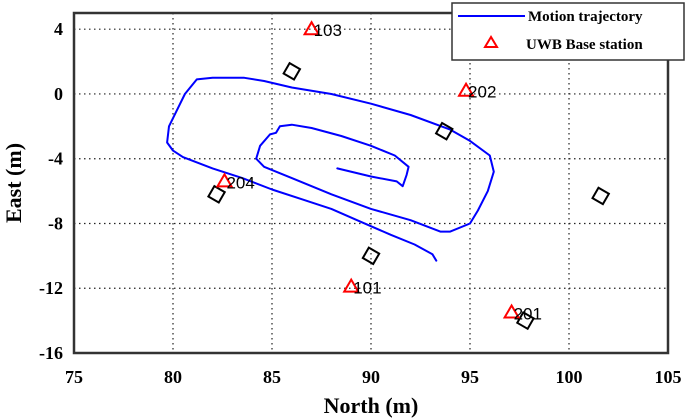 The height and width of the screenshot is (420, 685). Describe the element at coordinates (482, 92) in the screenshot. I see `base-station-label: 202` at that location.